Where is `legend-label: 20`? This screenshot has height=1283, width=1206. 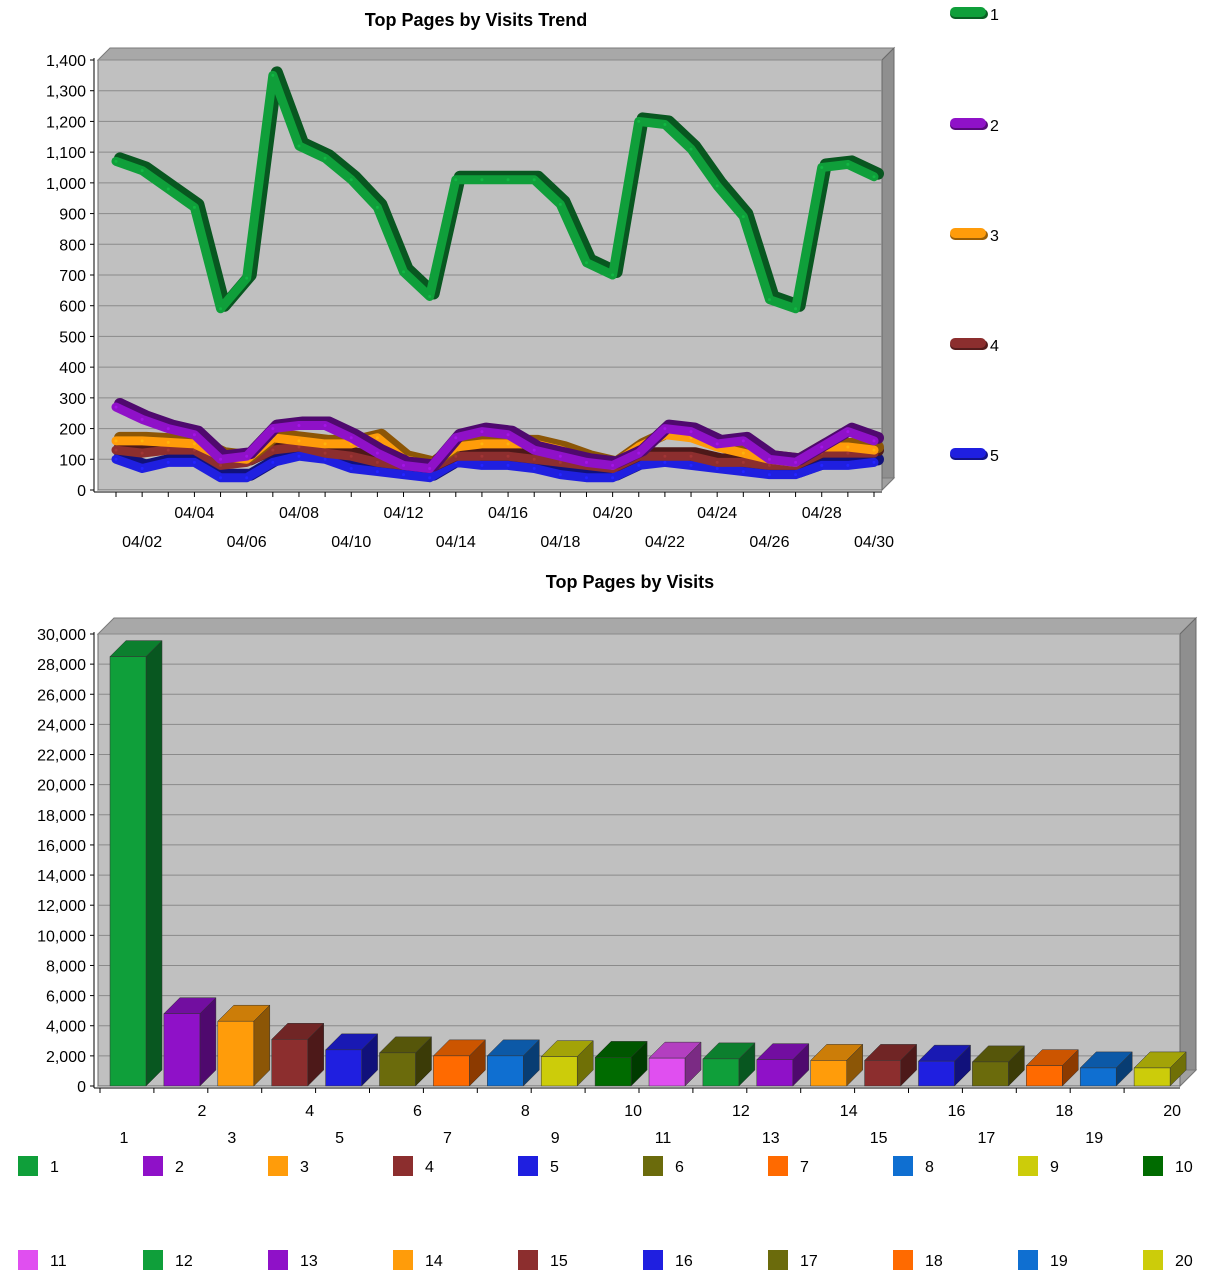
legend-label: 20 is located at coordinates (1184, 1261).